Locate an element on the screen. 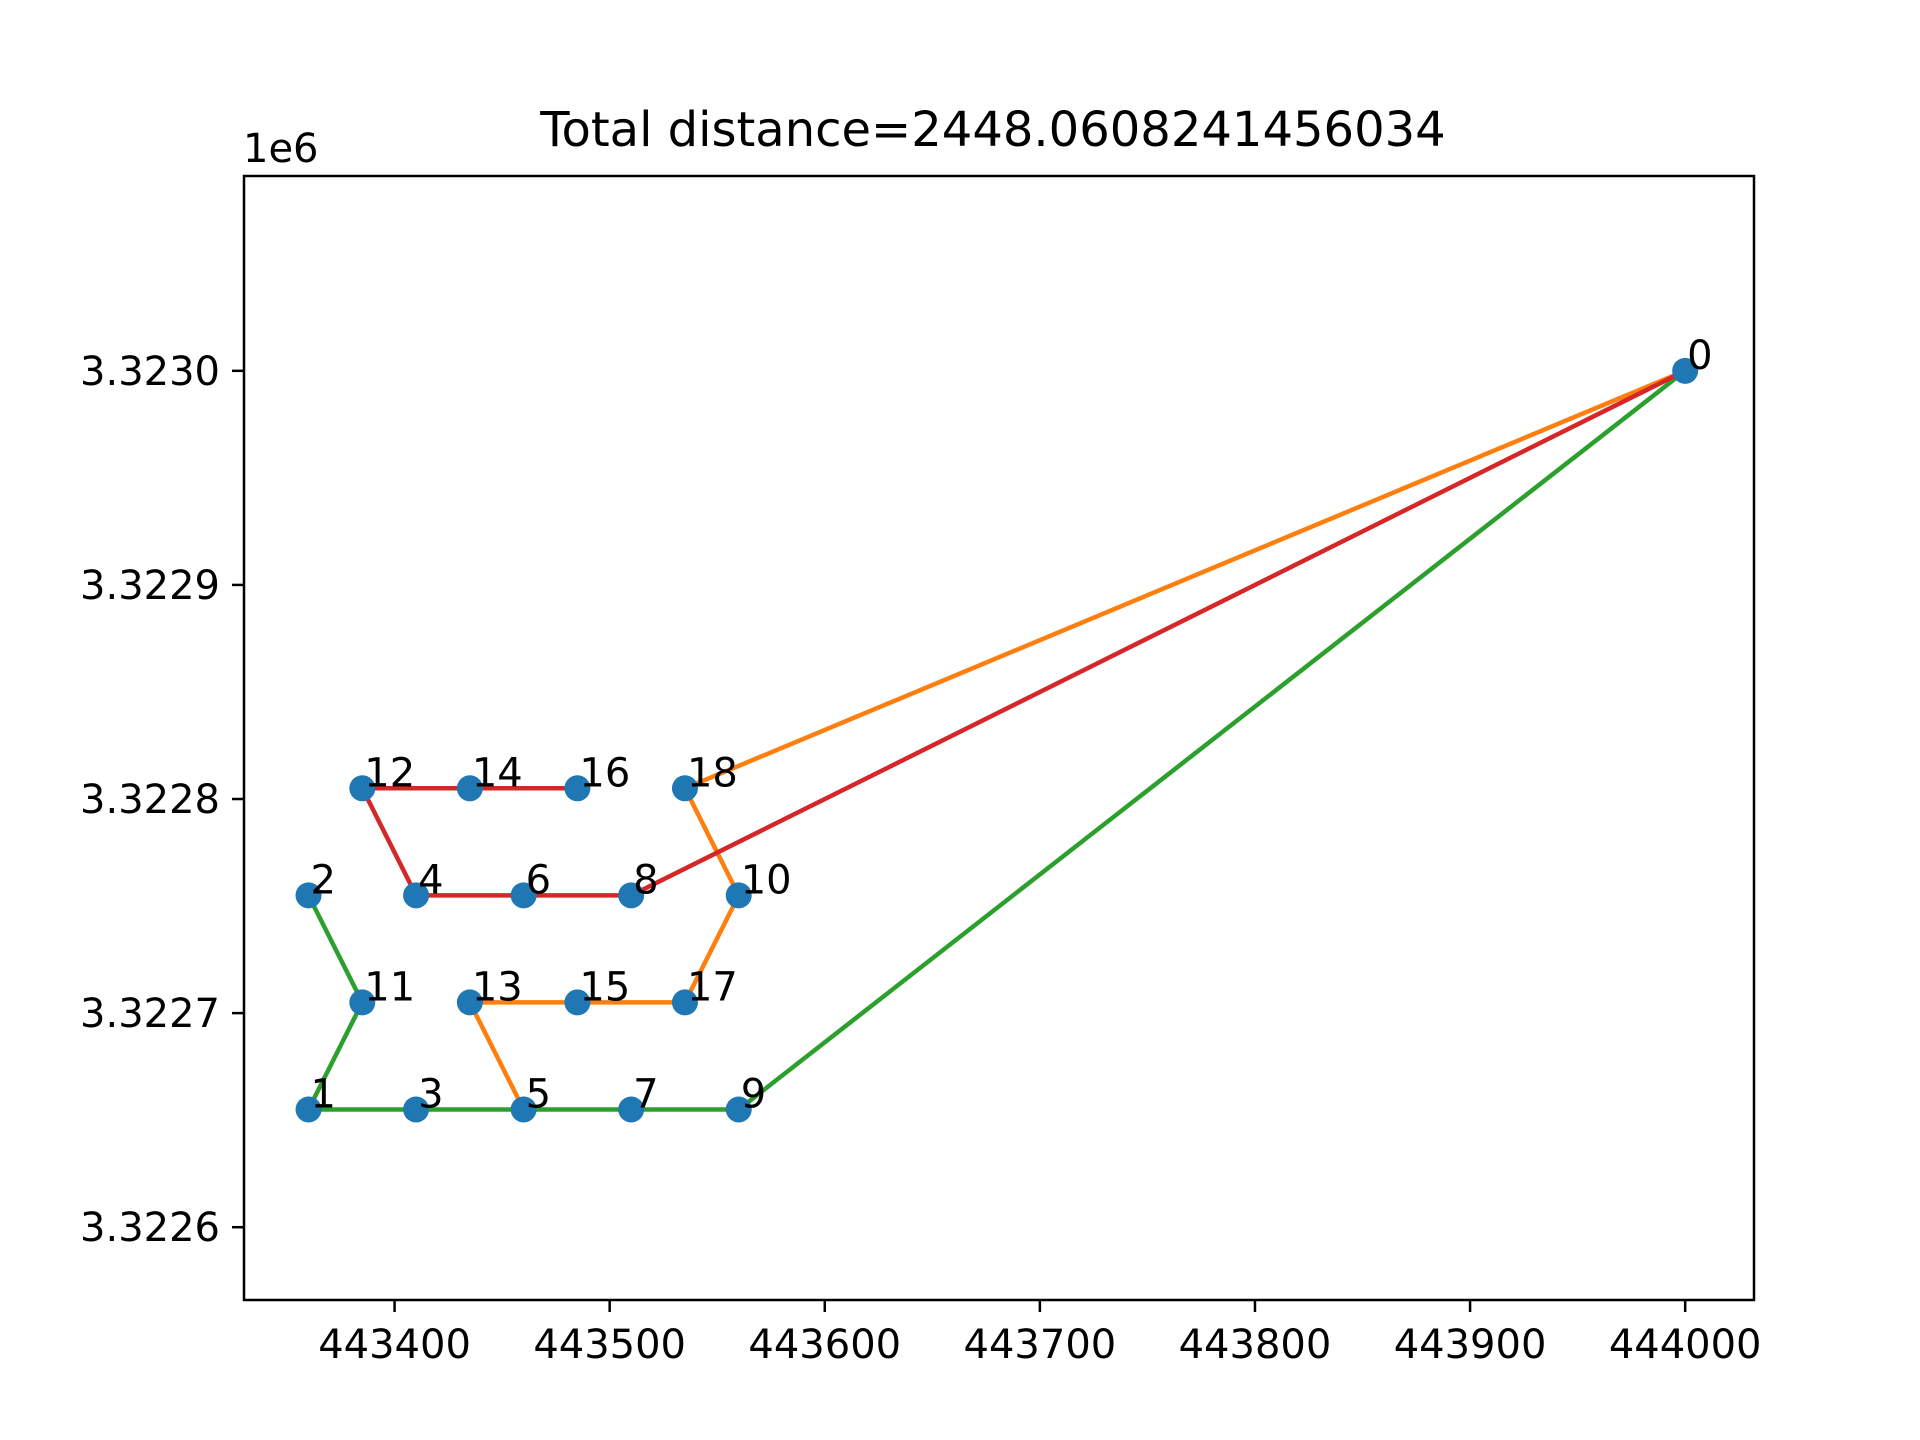  point-label-10: 10 is located at coordinates (766, 880).